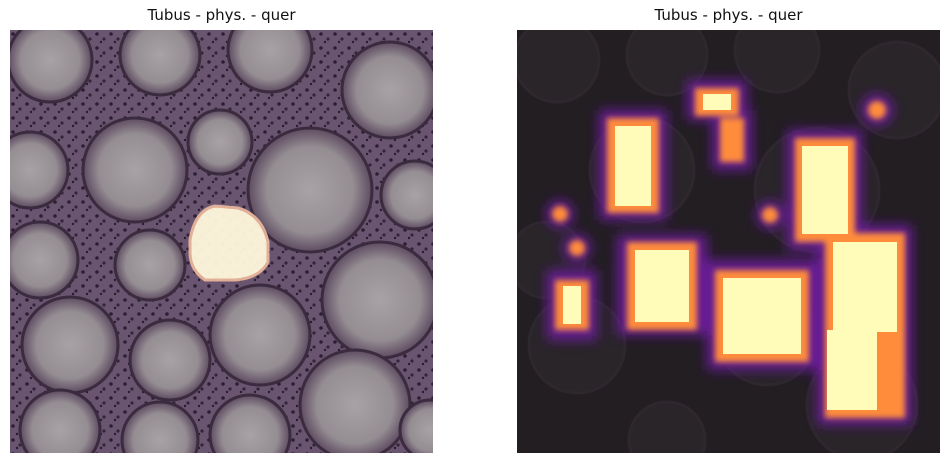 This screenshot has height=463, width=950. Describe the element at coordinates (229, 243) in the screenshot. I see `highlighted-crypt` at that location.